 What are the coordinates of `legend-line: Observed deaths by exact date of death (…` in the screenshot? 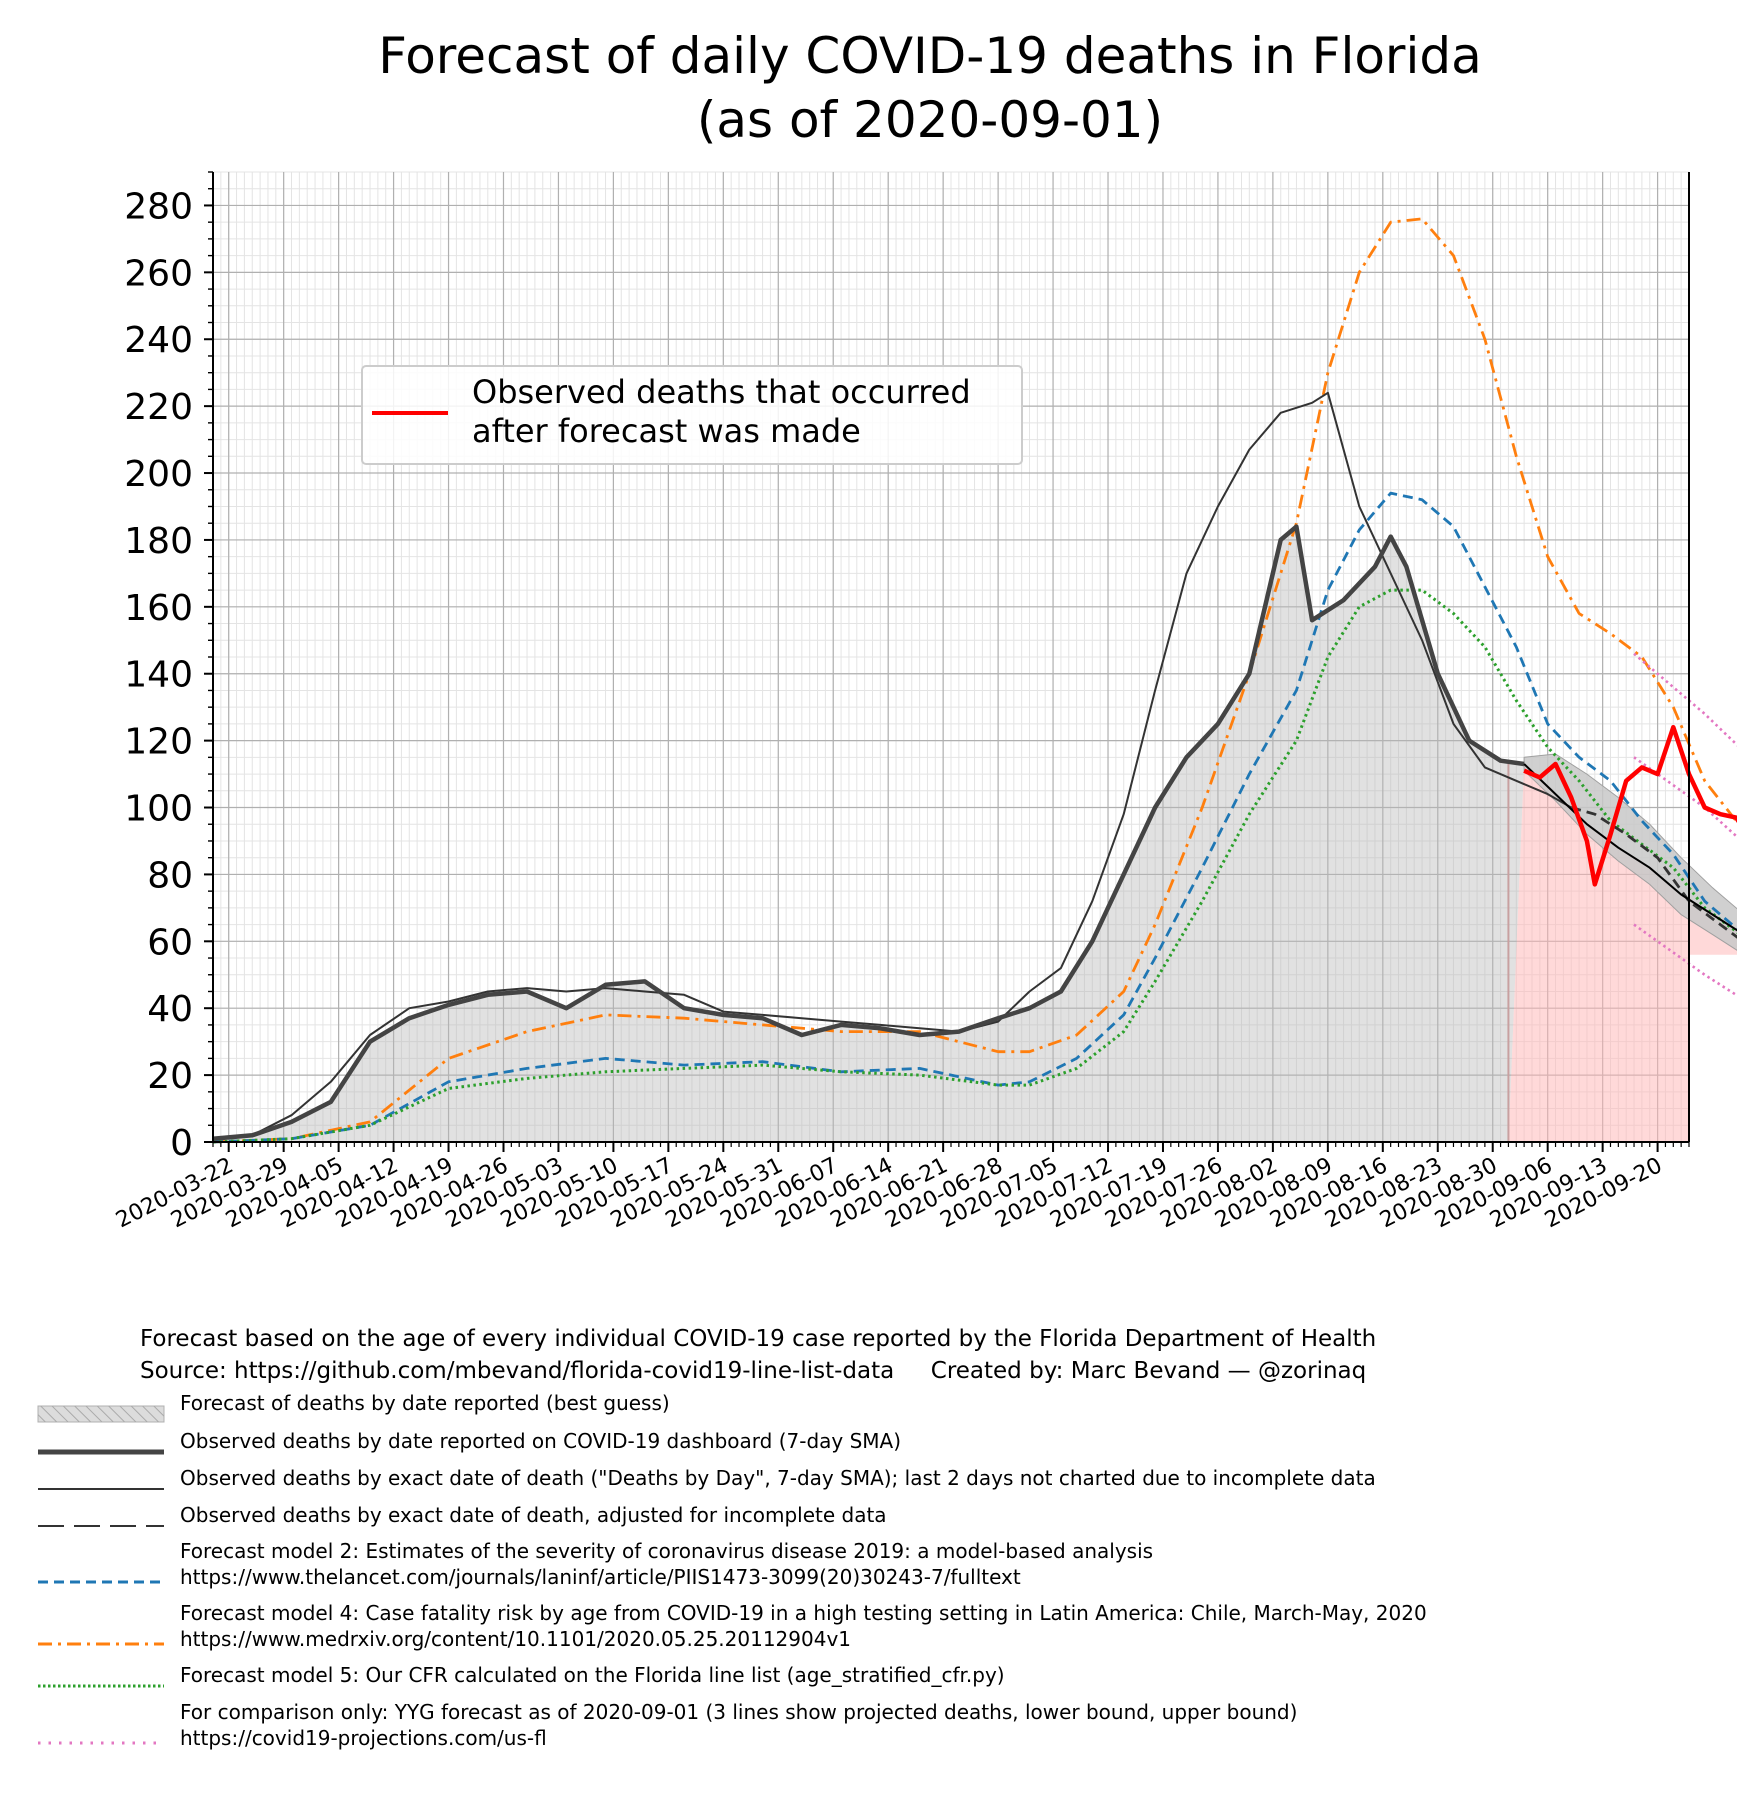 It's located at (778, 1478).